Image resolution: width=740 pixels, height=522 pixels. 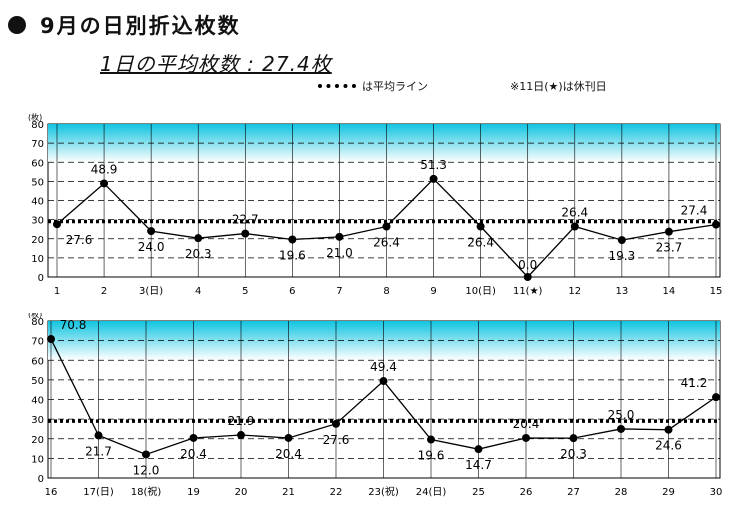 I want to click on y-tick-label: 80, so click(x=37, y=125).